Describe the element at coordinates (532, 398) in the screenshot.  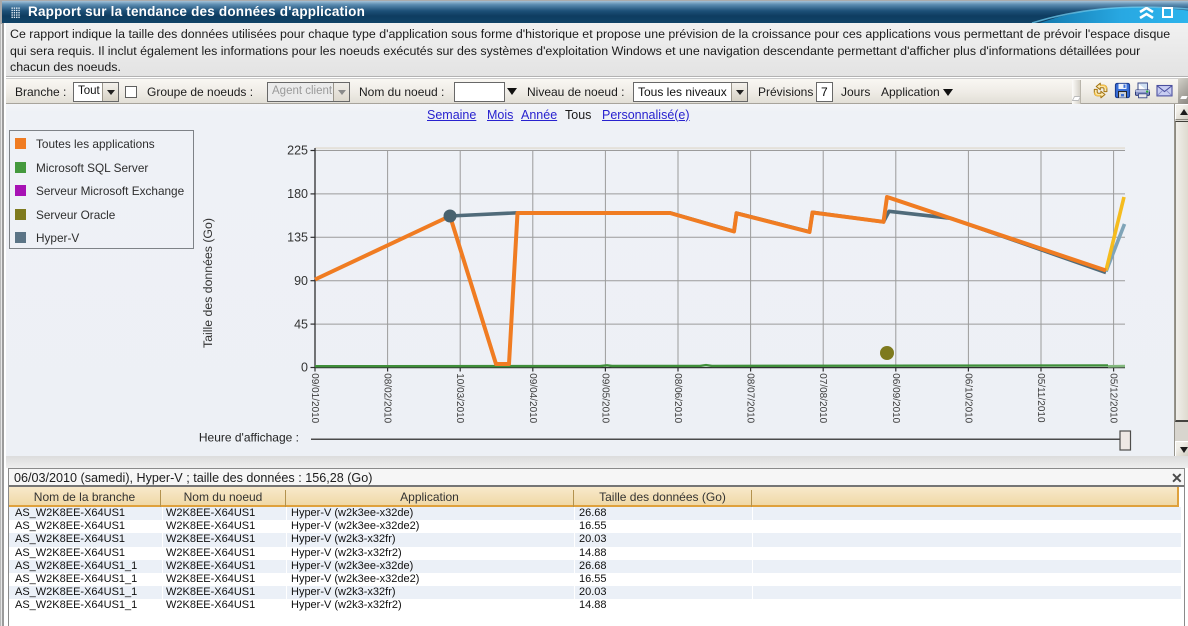
I see `svg-text: 09/04/2010` at that location.